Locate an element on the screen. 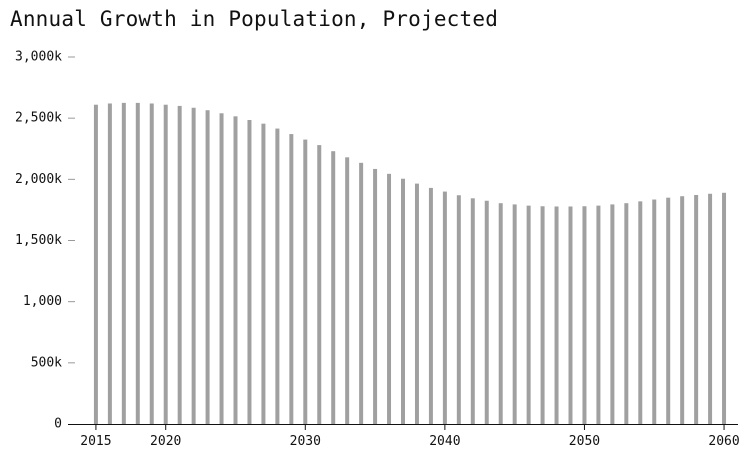 This screenshot has width=750, height=460. x-tick-label: 2050 is located at coordinates (584, 441).